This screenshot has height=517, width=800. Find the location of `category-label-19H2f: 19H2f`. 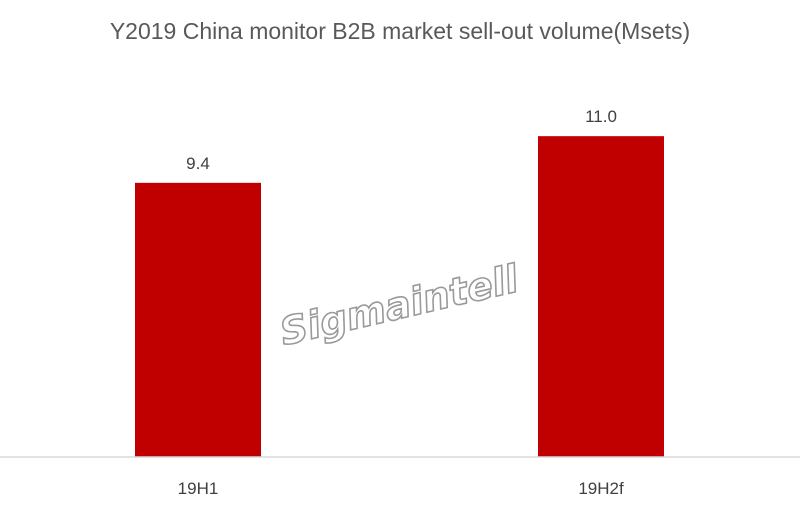

category-label-19H2f: 19H2f is located at coordinates (601, 488).